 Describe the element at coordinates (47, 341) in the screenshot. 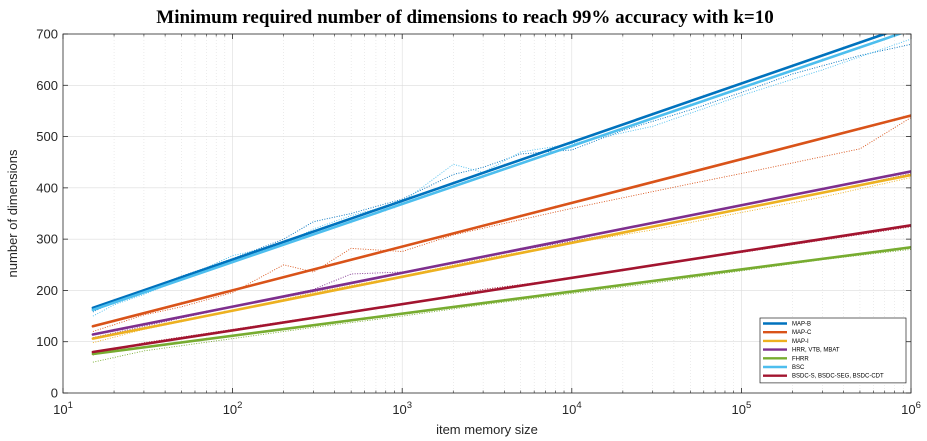

I see `y-tick-label: 100` at that location.